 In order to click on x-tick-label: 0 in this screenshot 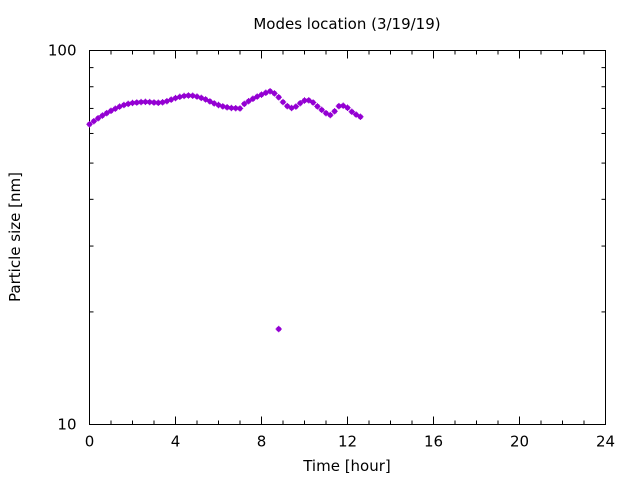, I will do `click(90, 442)`.